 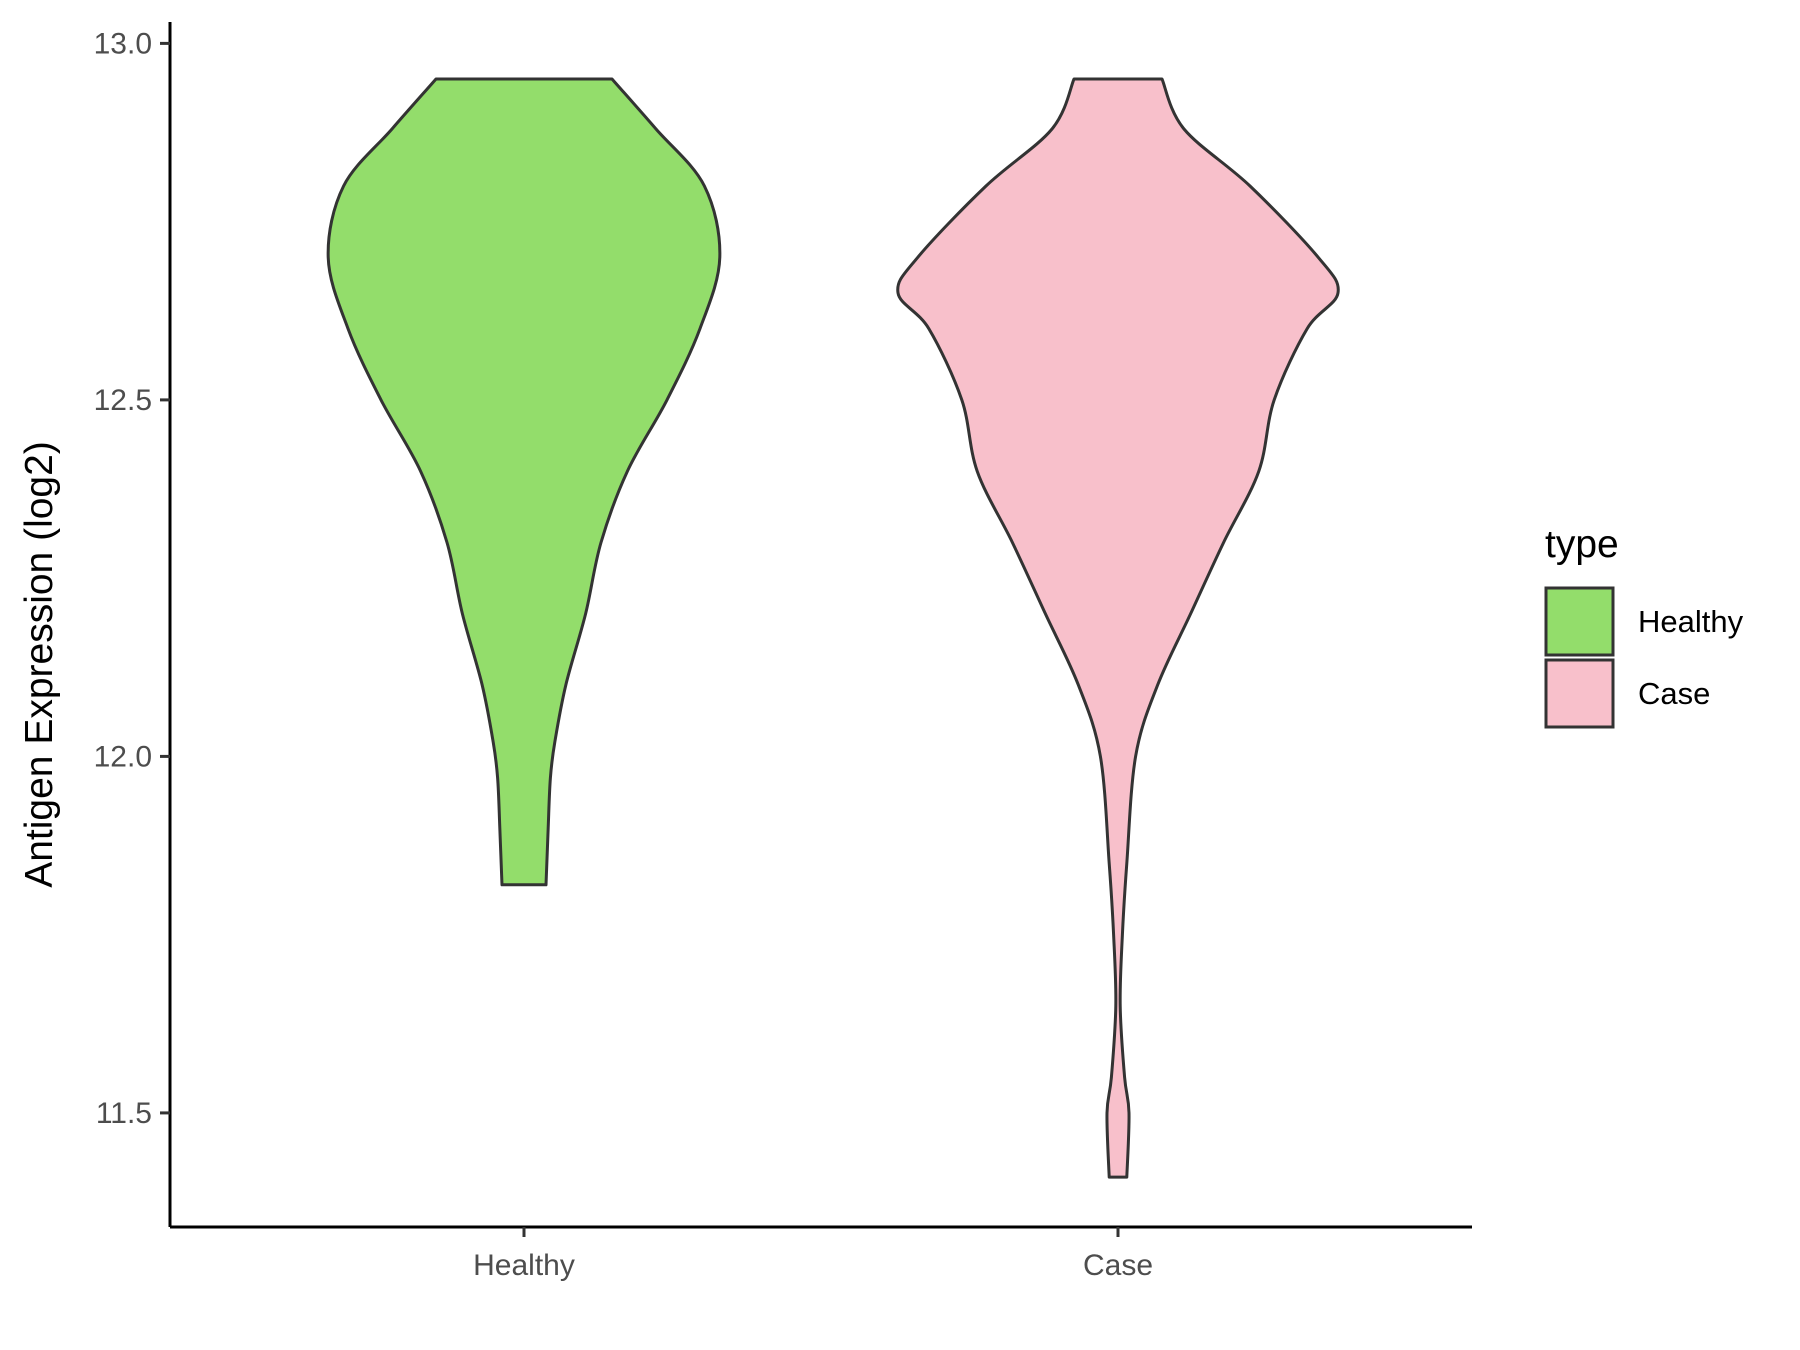 What do you see at coordinates (1579, 621) in the screenshot?
I see `legend-swatch-healthy` at bounding box center [1579, 621].